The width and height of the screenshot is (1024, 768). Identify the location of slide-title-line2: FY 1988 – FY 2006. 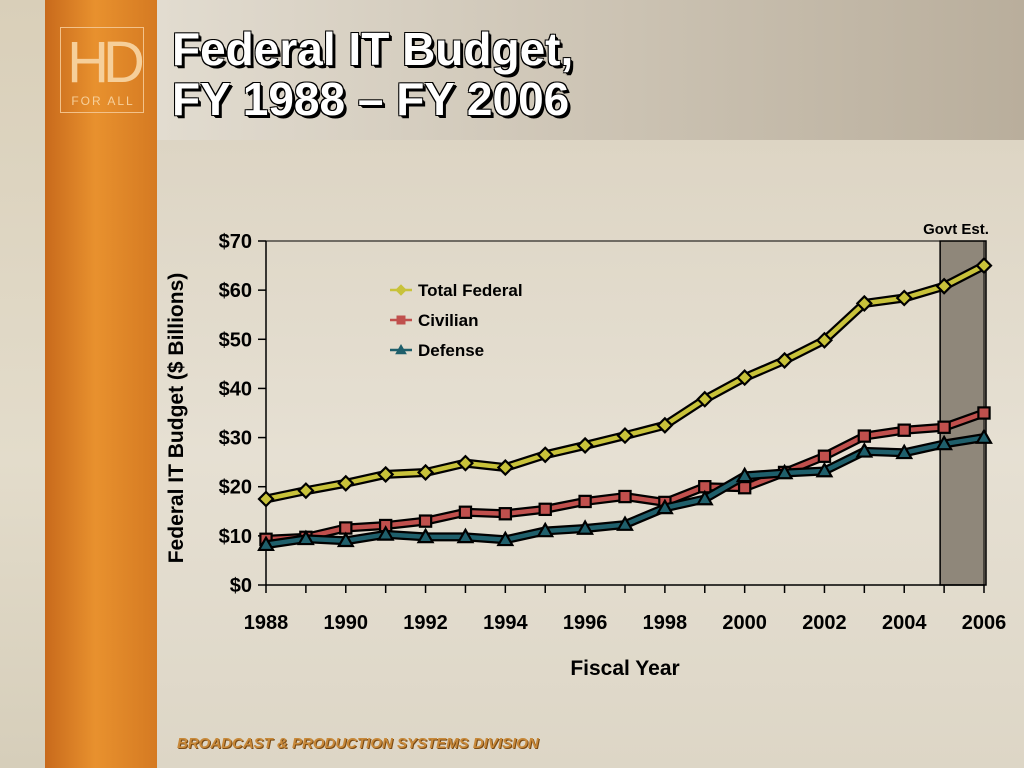
(371, 99).